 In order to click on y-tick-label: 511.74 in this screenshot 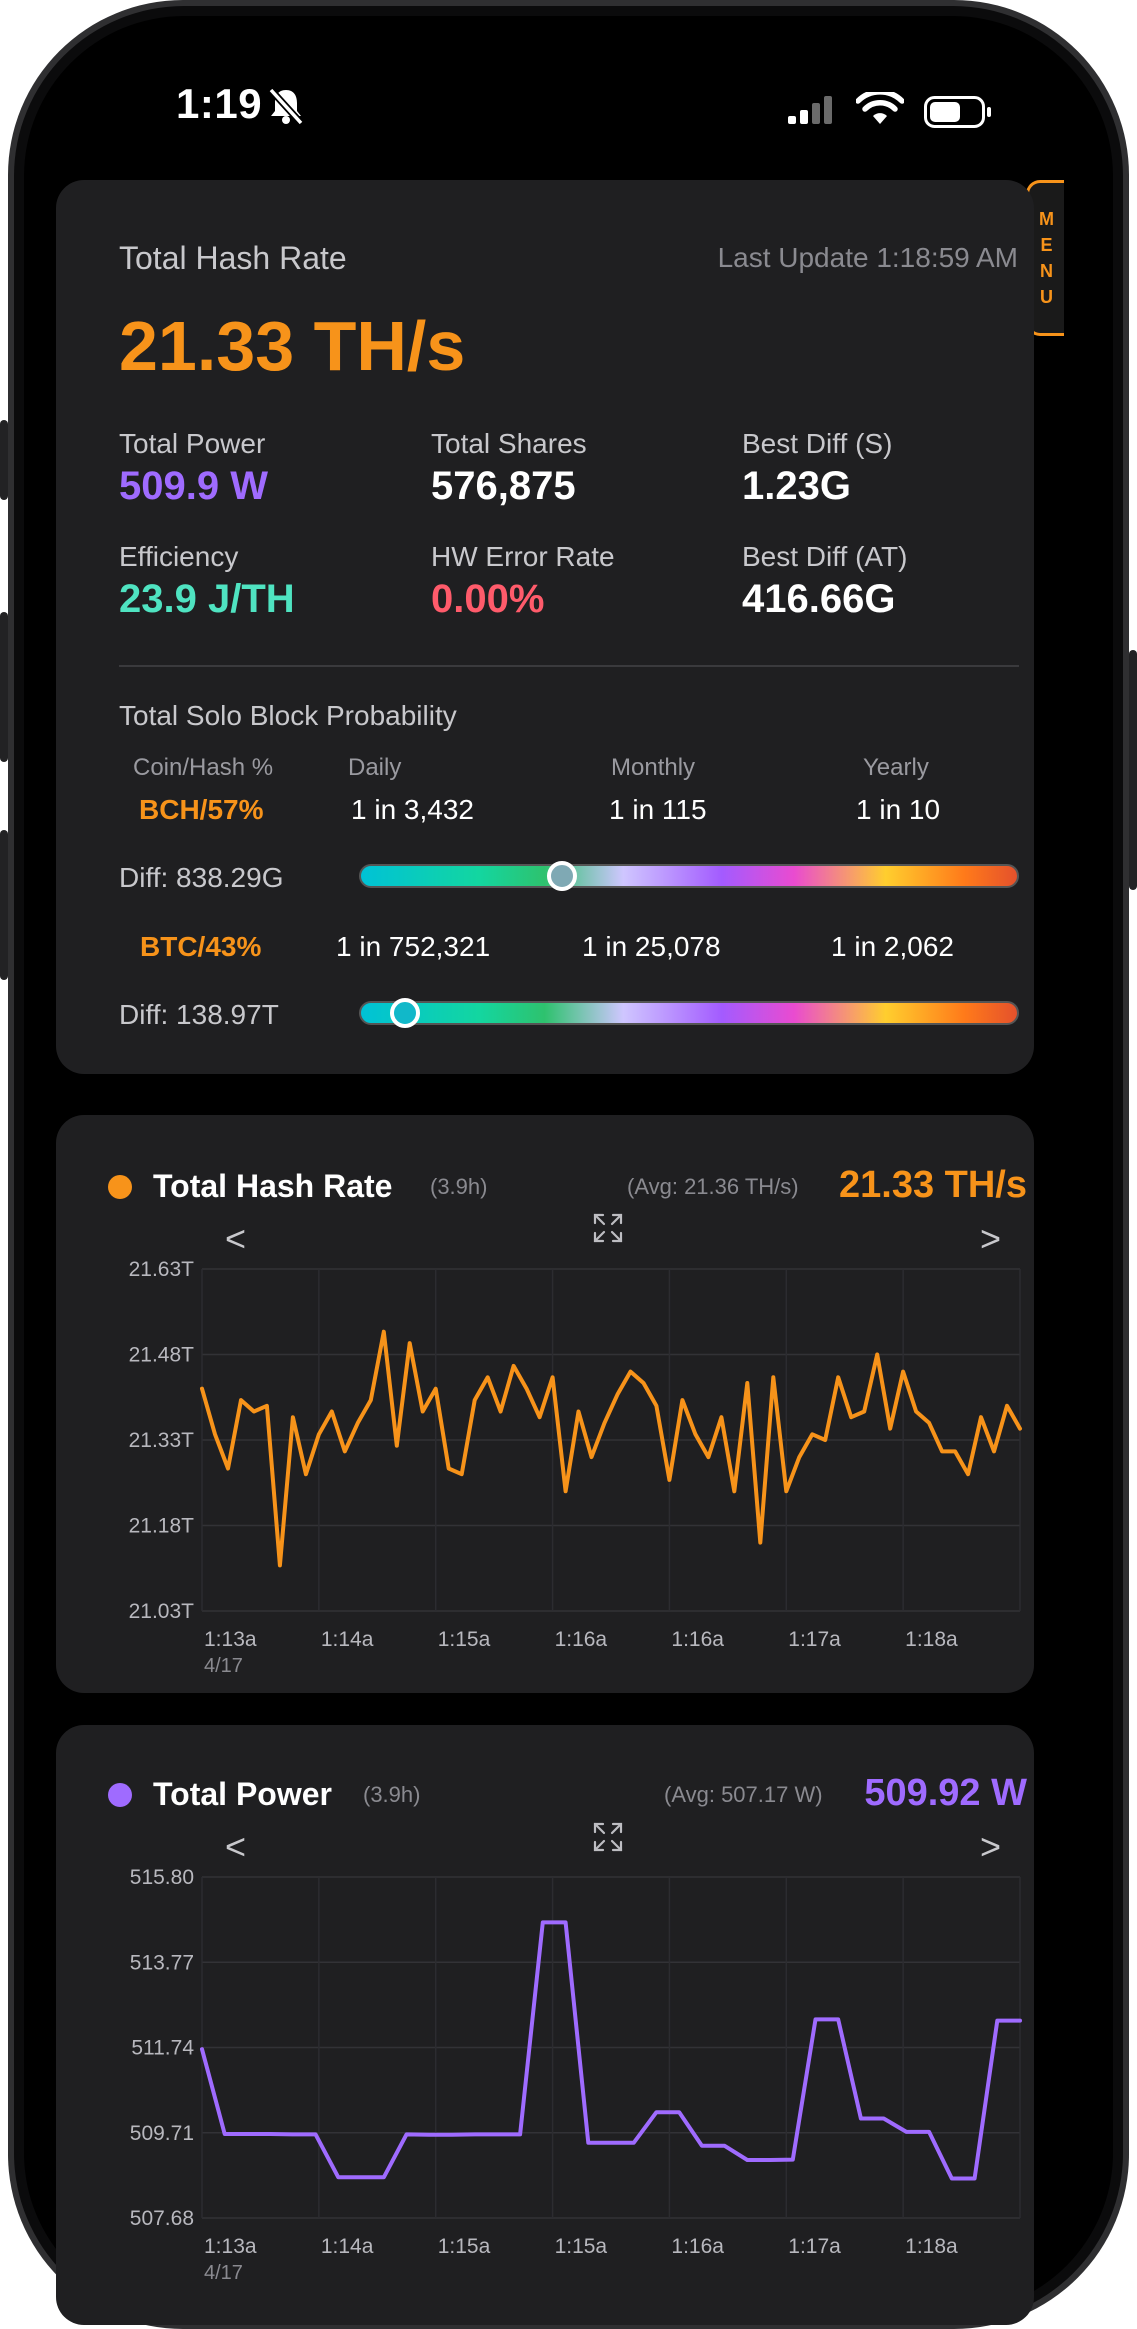, I will do `click(162, 2048)`.